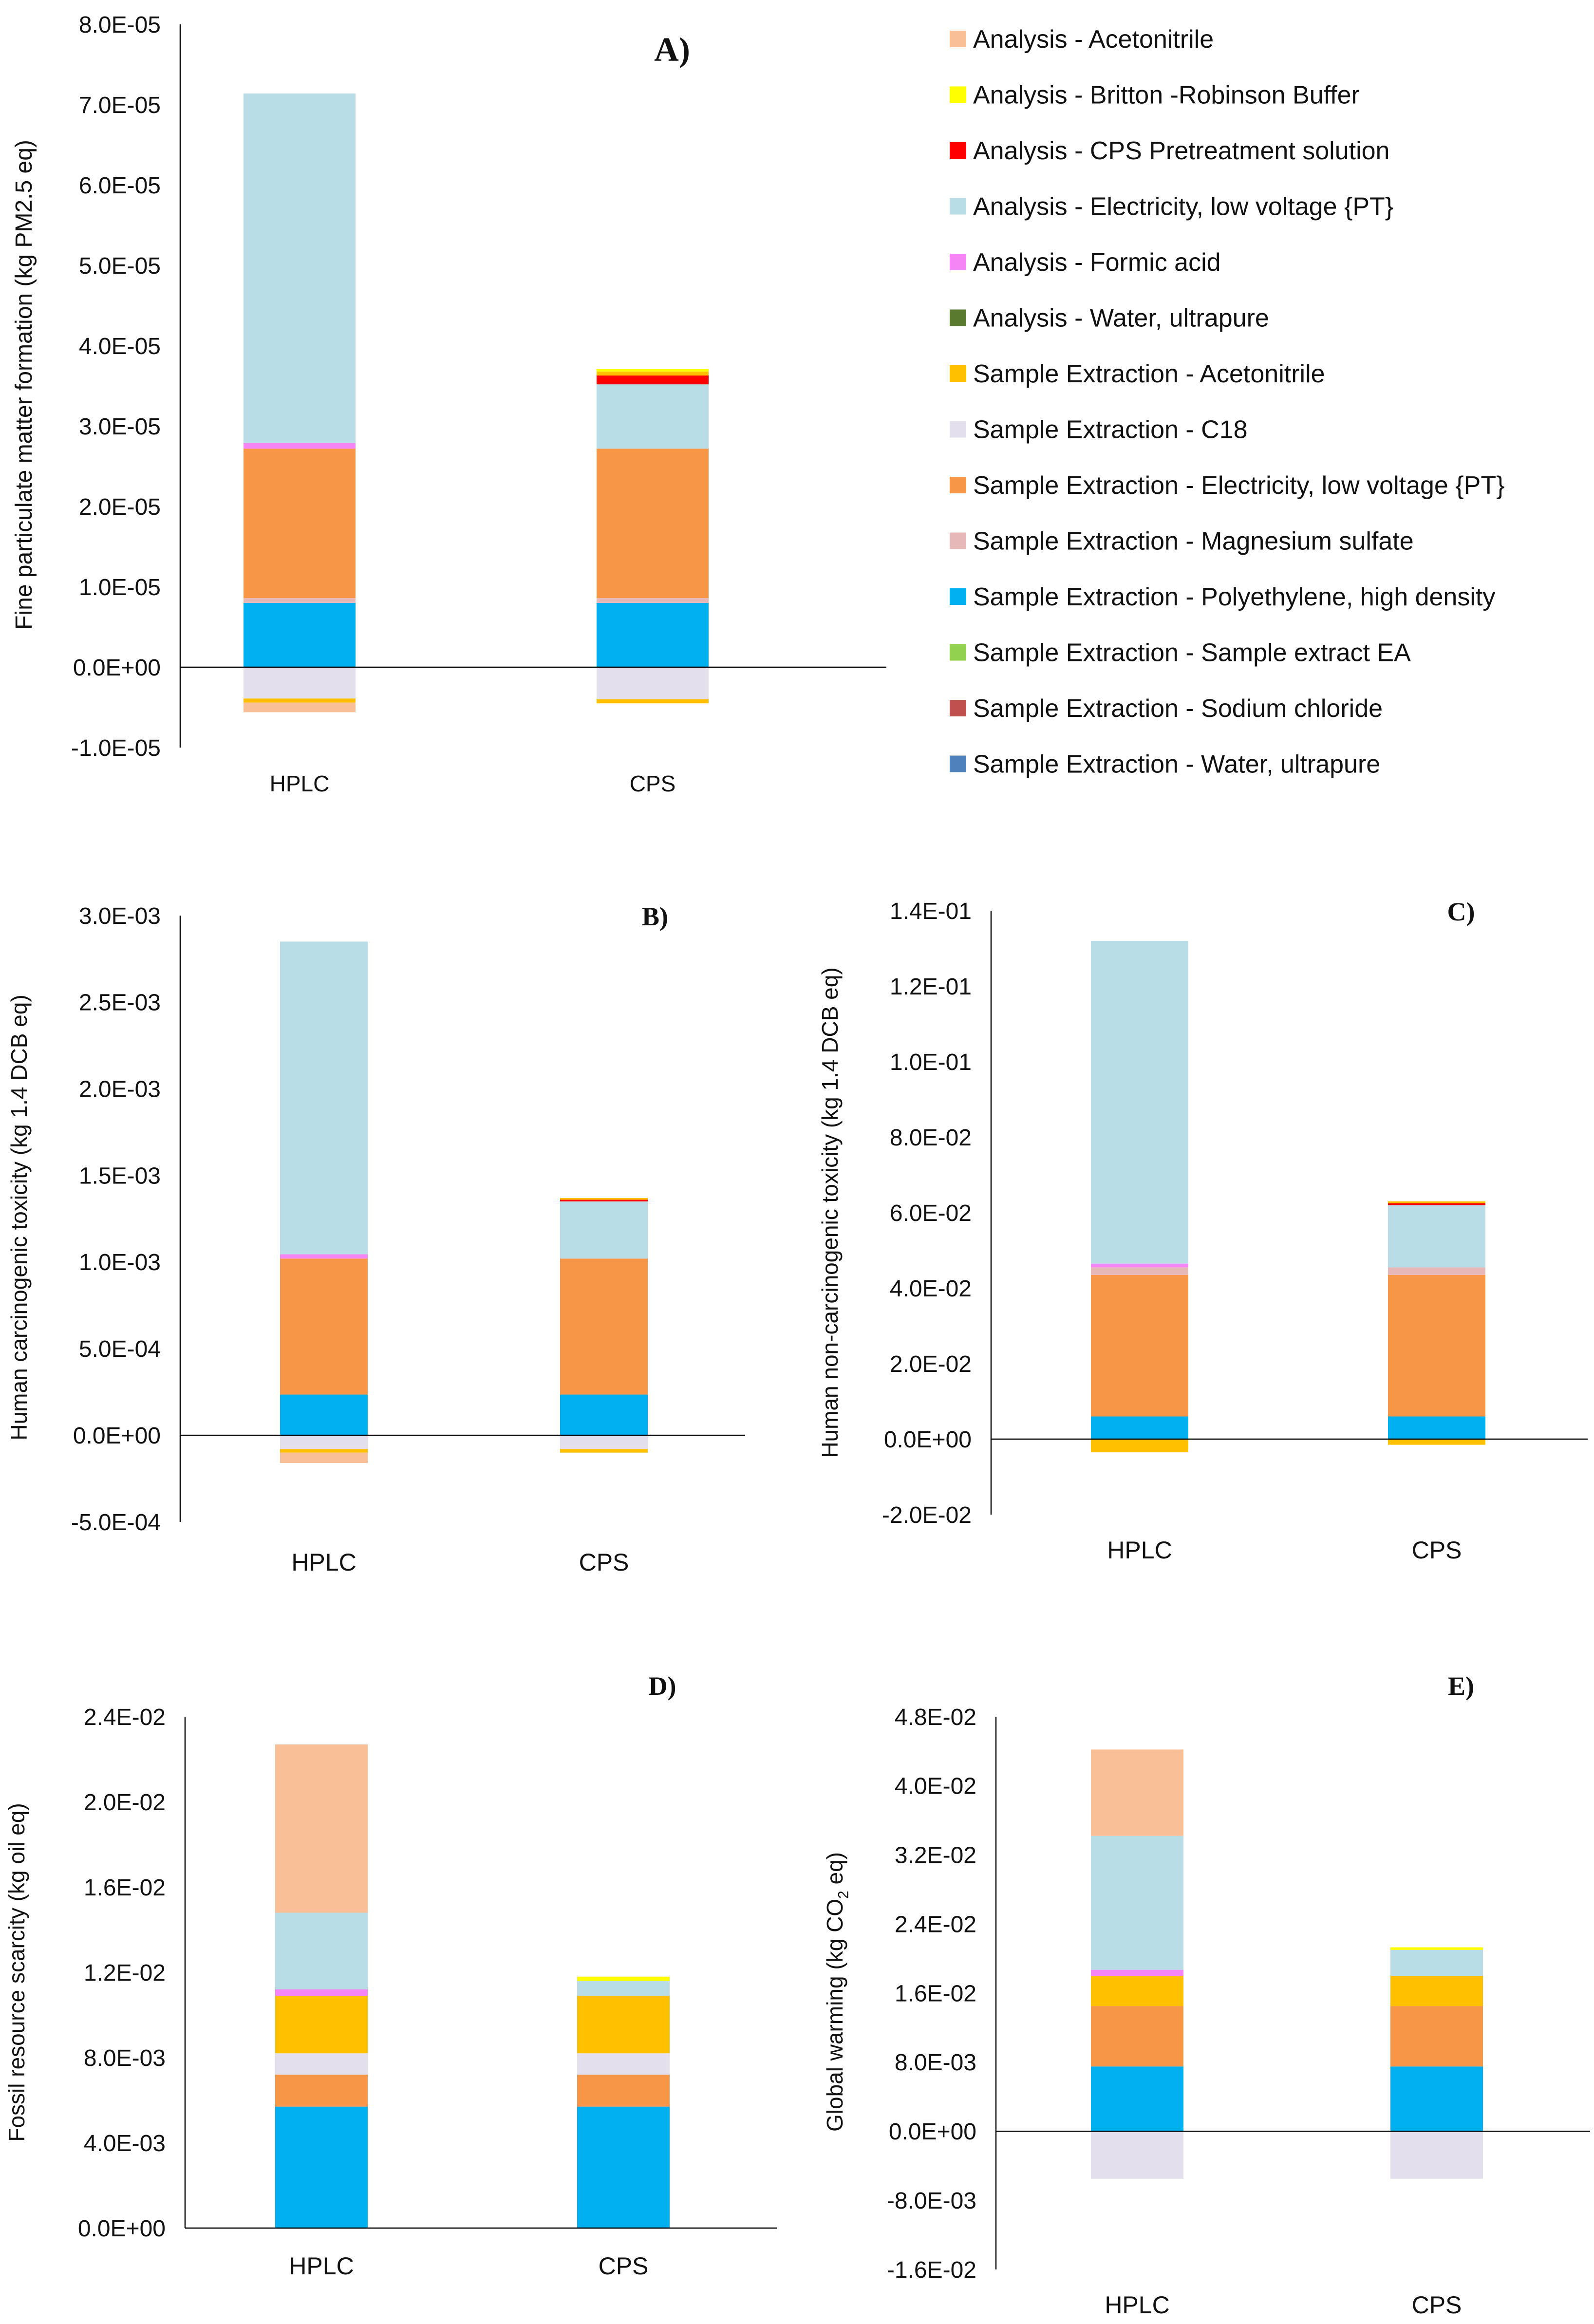 The height and width of the screenshot is (2324, 1594). I want to click on y-tick-label: 8.0E-02, so click(931, 1138).